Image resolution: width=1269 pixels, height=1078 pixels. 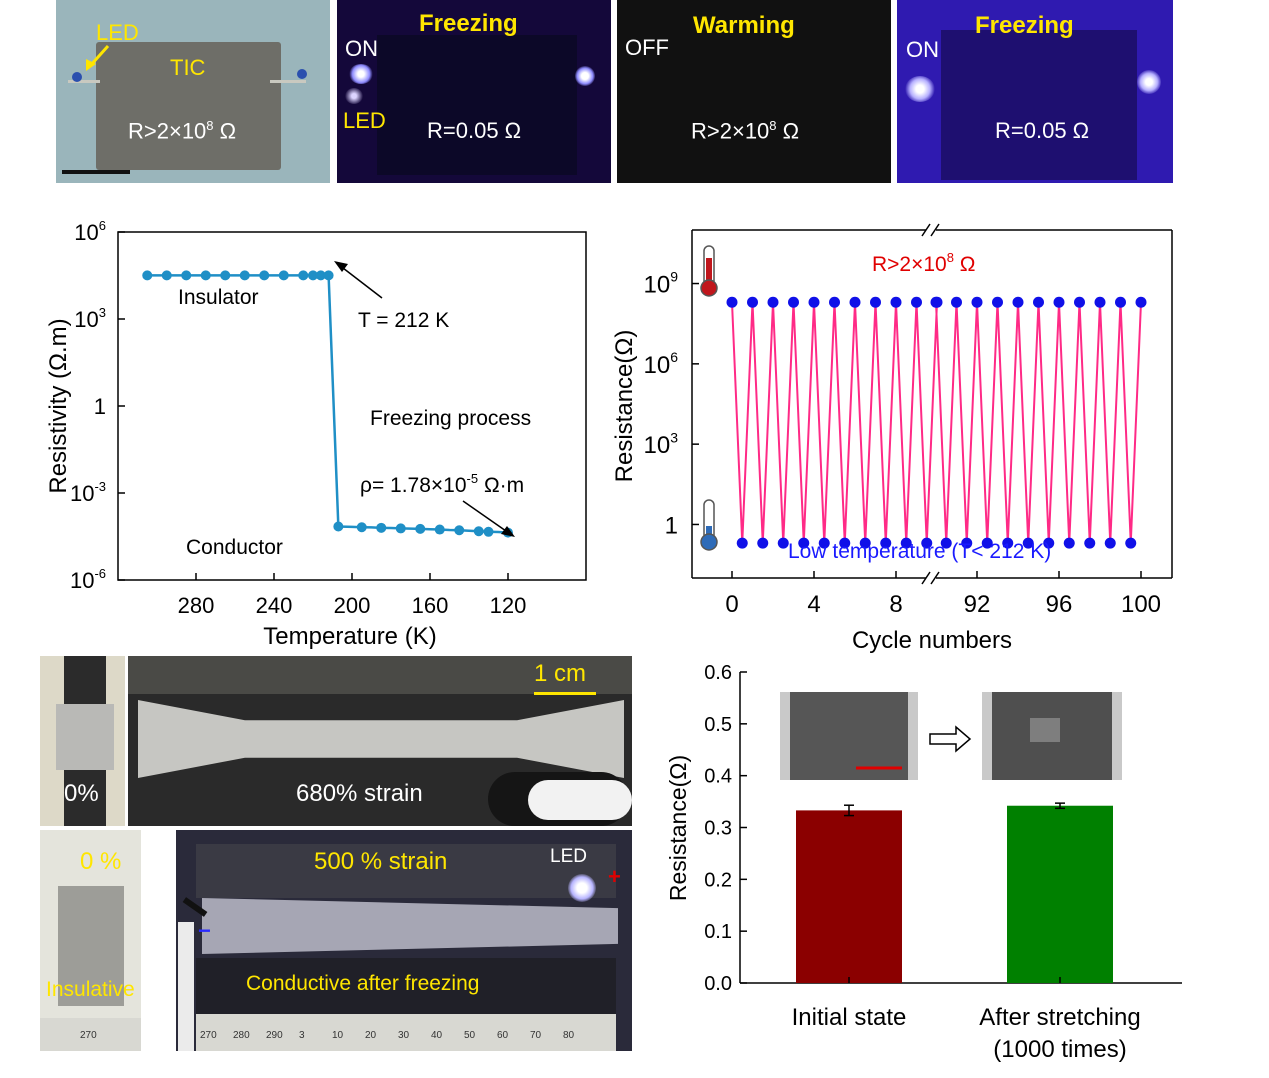 I want to click on y-axis-label: Resistivity (Ω.m), so click(x=58, y=405).